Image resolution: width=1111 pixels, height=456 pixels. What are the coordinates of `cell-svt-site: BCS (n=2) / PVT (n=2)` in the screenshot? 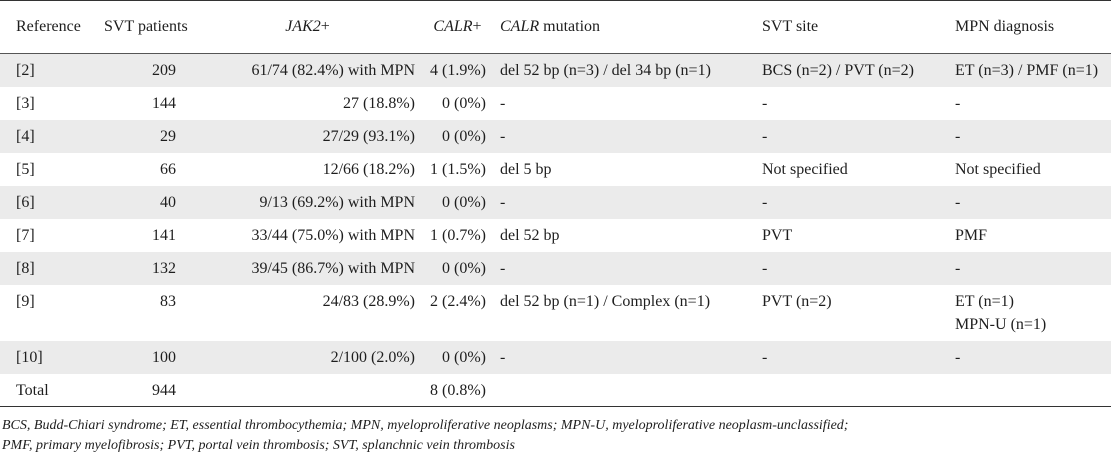 It's located at (854, 70).